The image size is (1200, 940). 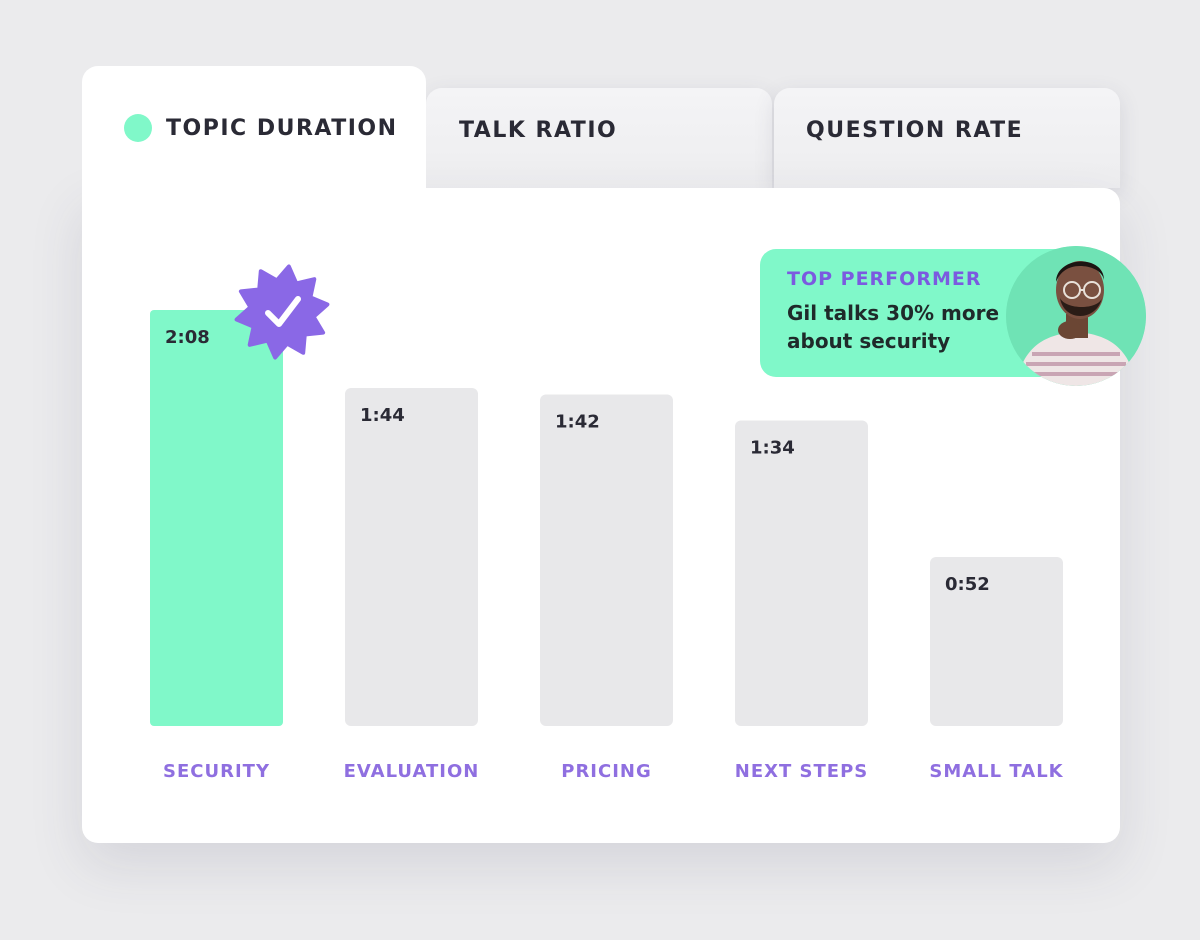 I want to click on tab-question-rate: QUESTION RATE, so click(x=947, y=138).